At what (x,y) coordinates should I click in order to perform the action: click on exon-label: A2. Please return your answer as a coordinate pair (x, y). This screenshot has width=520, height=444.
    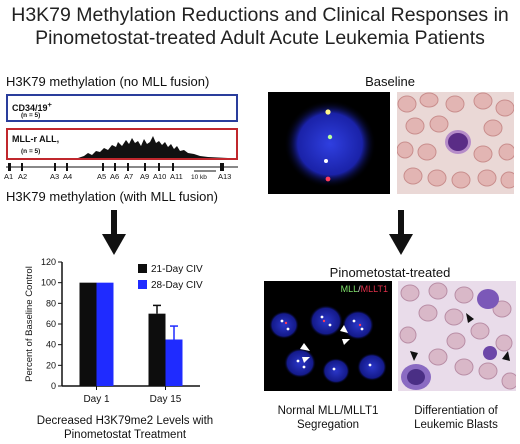
    Looking at the image, I should click on (23, 176).